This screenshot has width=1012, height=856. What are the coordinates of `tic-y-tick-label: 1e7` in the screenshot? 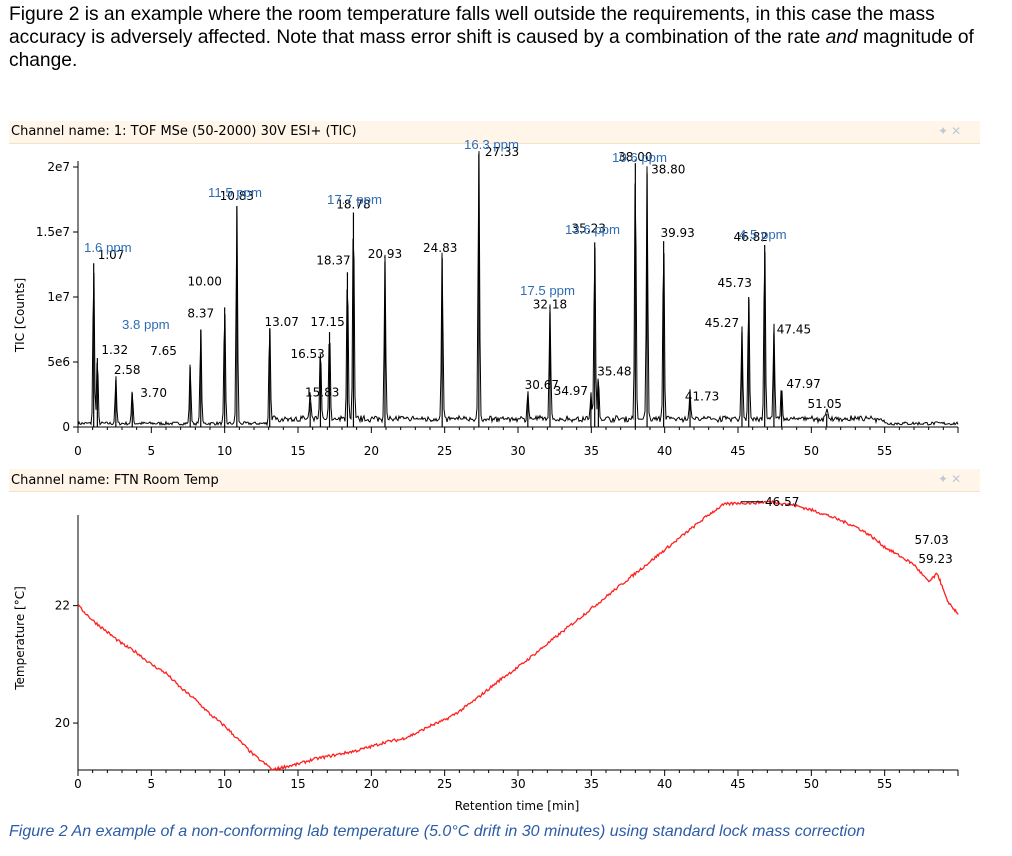 It's located at (58, 297).